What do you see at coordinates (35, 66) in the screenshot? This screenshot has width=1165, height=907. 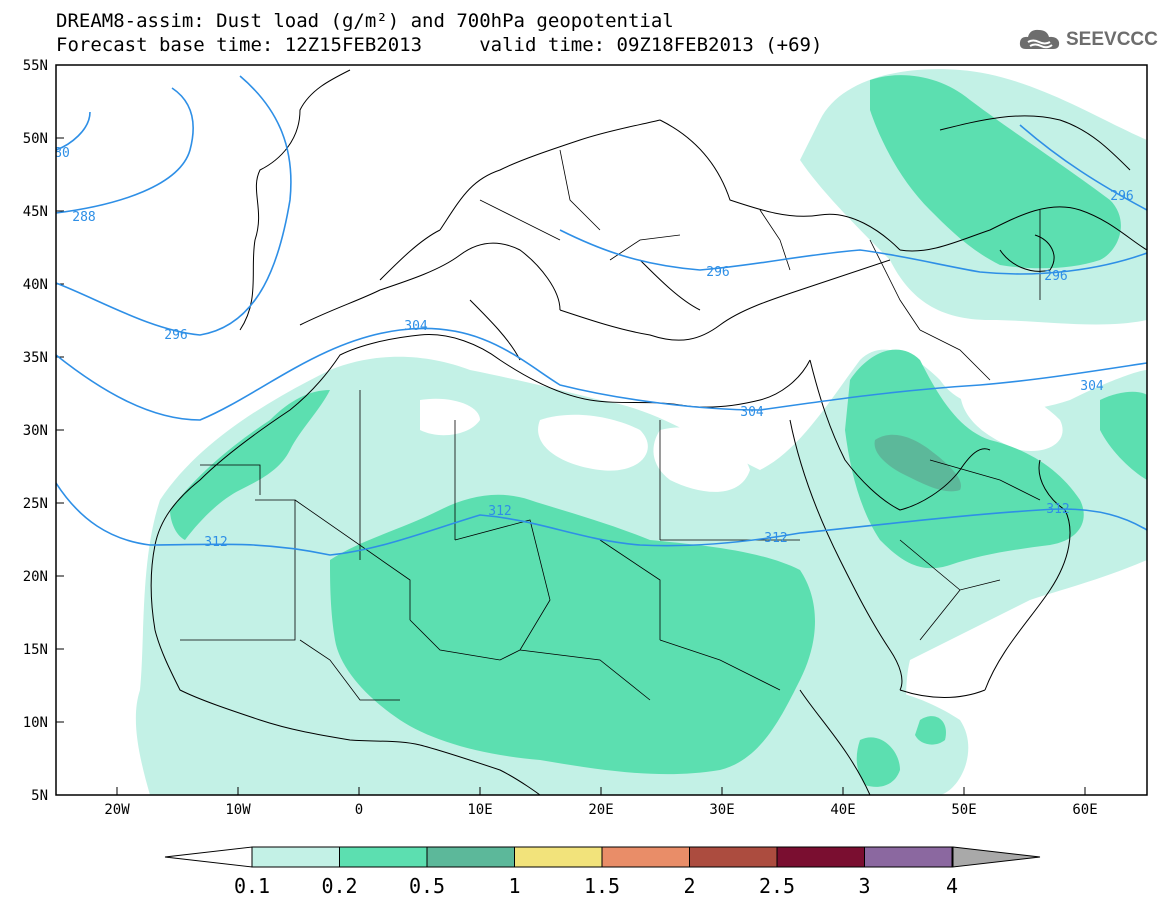 I see `lat-label: 55N` at bounding box center [35, 66].